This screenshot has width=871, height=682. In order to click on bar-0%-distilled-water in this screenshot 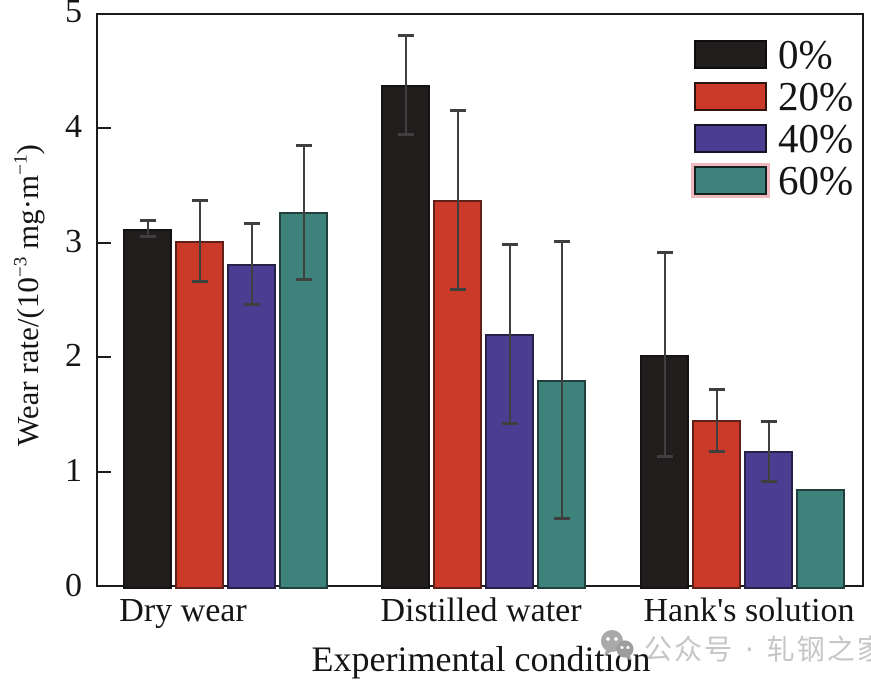, I will do `click(405, 337)`.